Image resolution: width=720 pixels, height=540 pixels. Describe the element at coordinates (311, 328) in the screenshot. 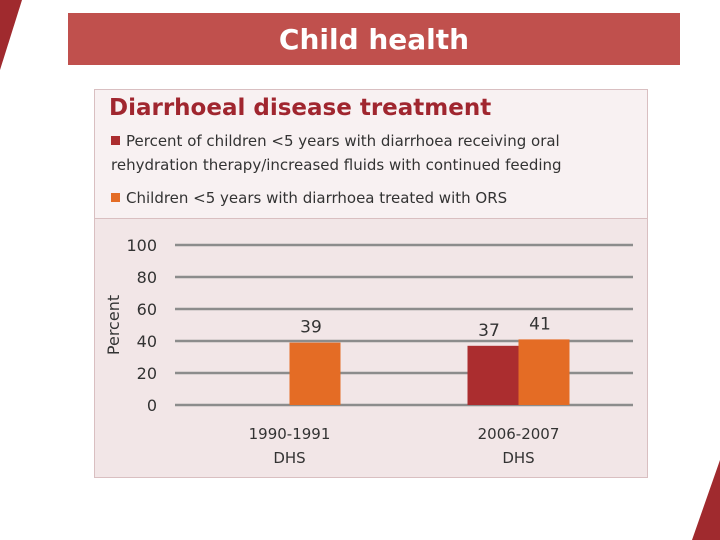

I see `data-label: 39` at that location.